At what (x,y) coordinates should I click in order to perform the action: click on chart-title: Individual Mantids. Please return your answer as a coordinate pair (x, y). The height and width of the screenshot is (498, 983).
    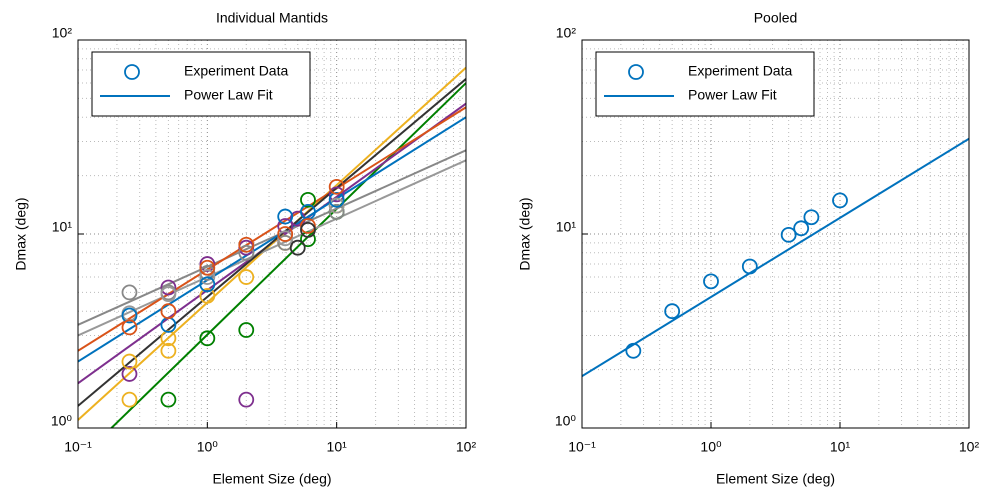
    Looking at the image, I should click on (272, 18).